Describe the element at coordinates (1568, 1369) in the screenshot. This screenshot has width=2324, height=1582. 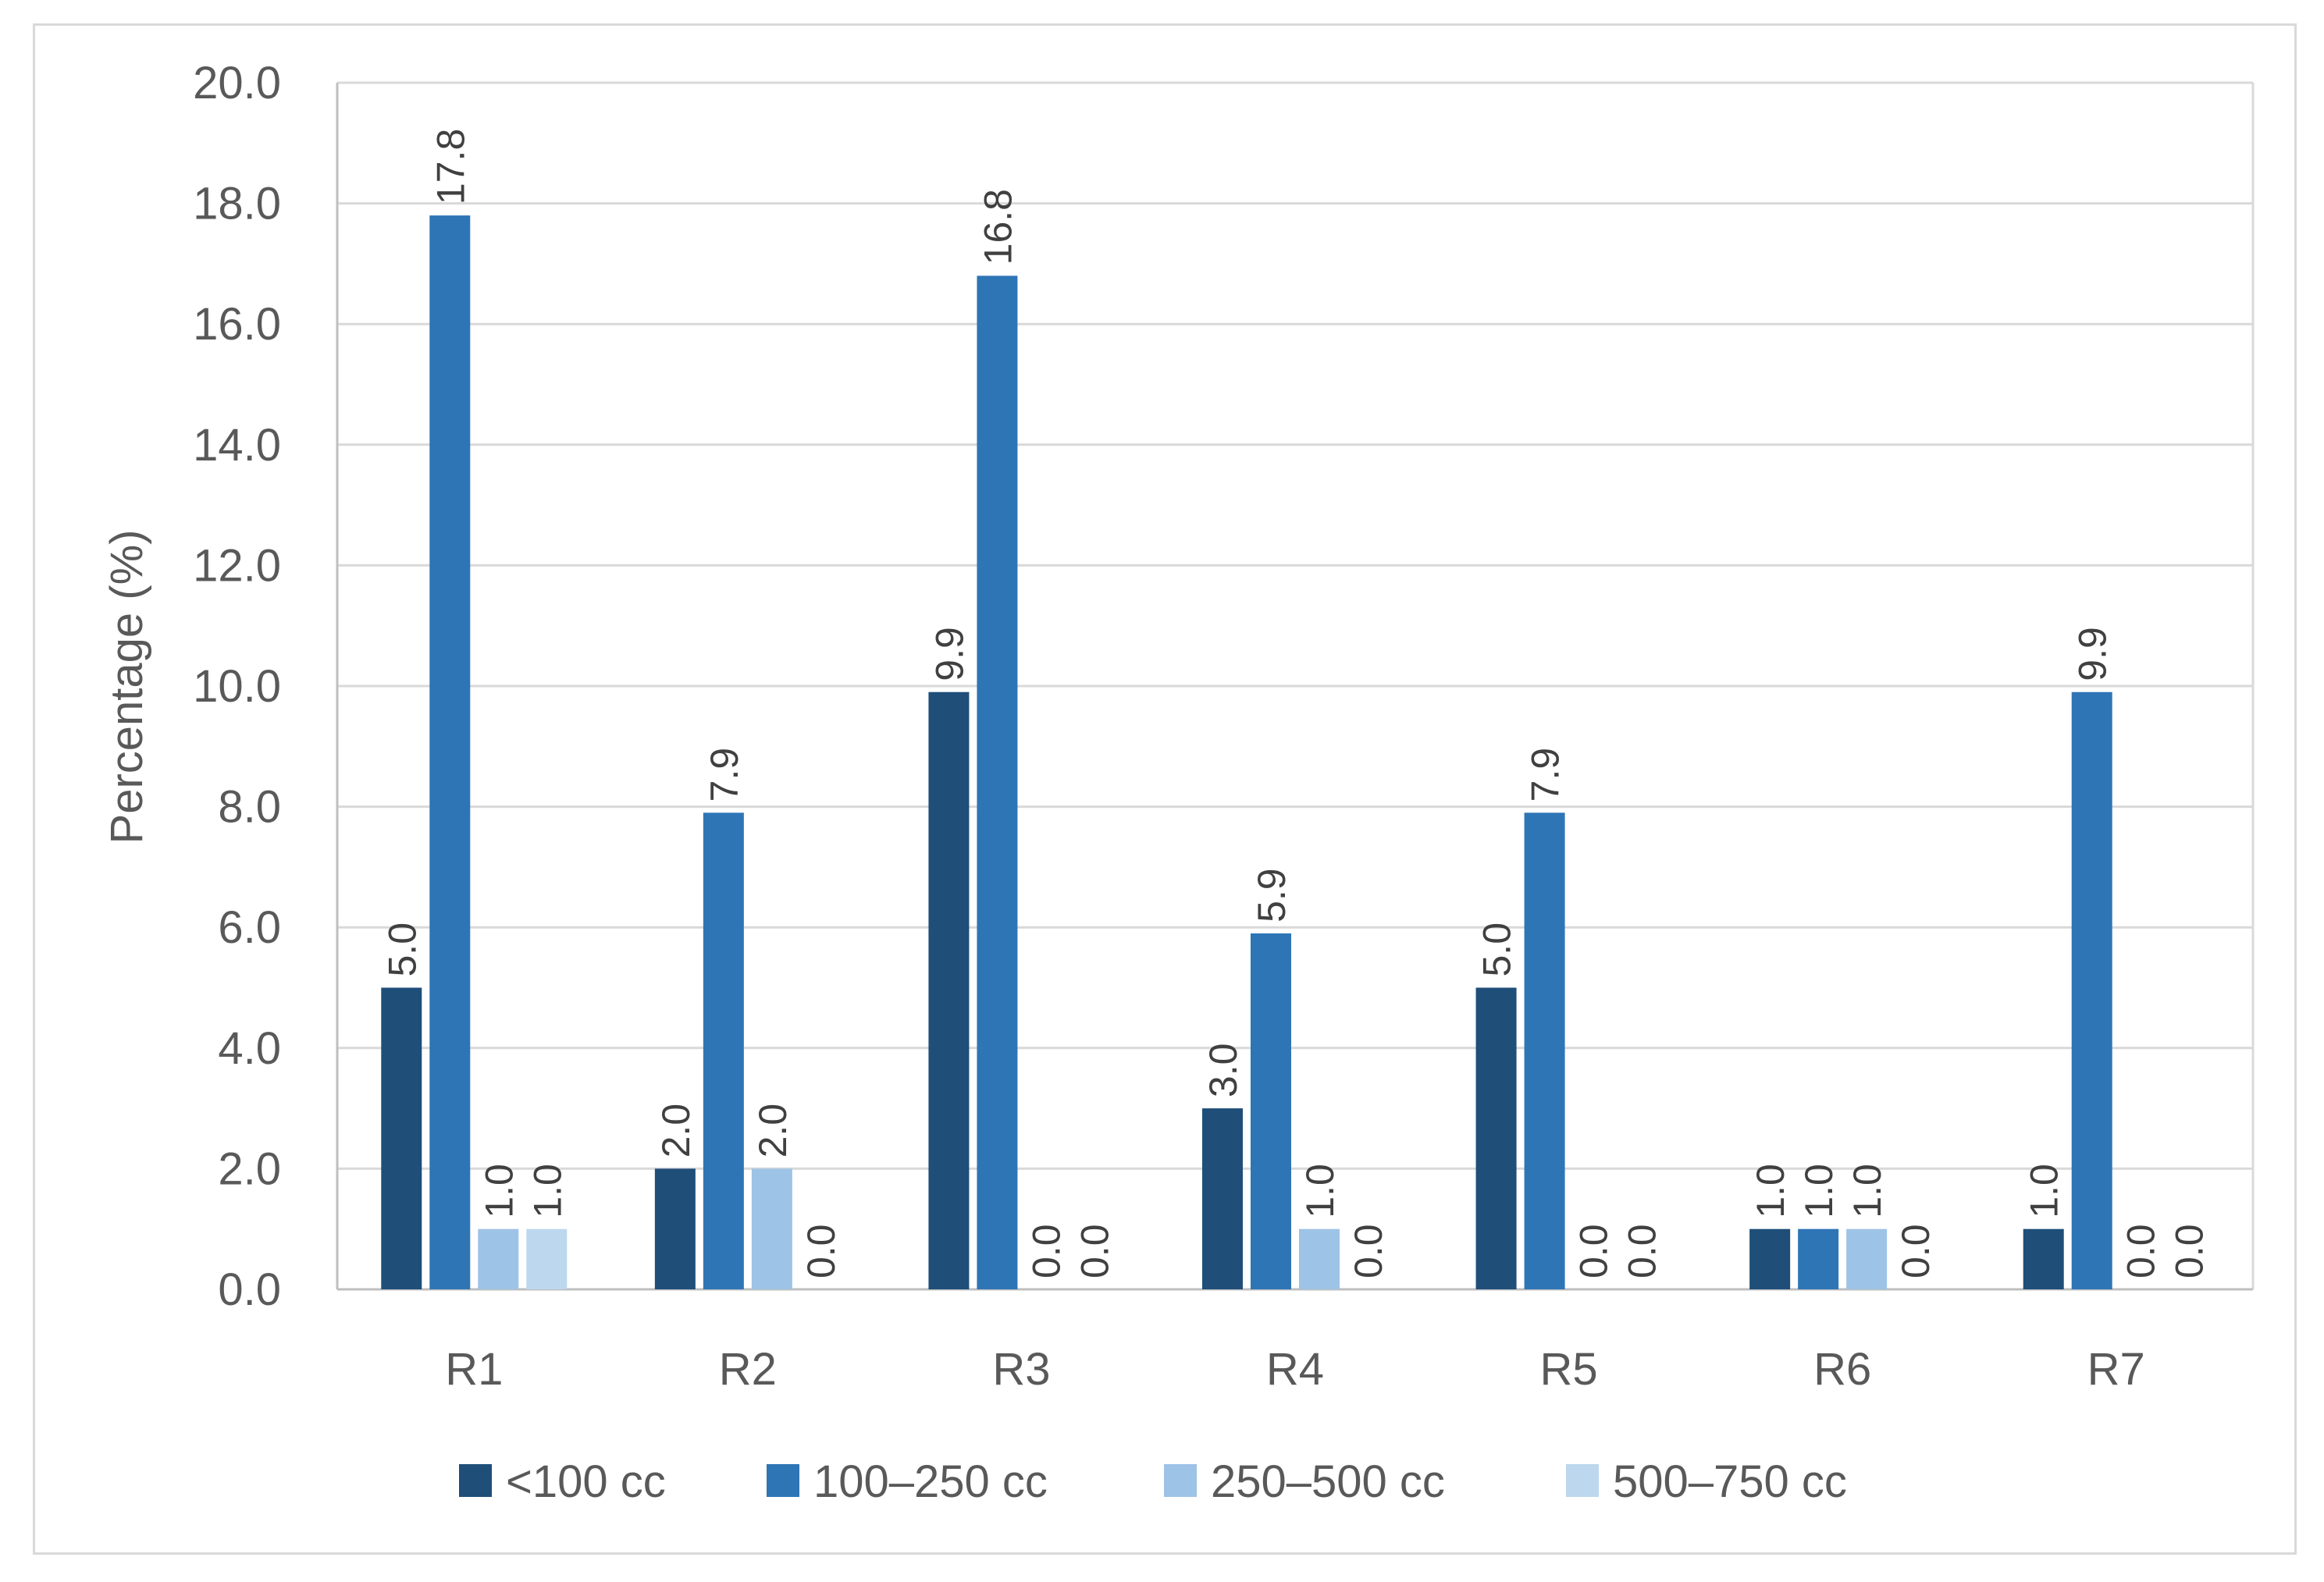
I see `x-category-label: R5` at that location.